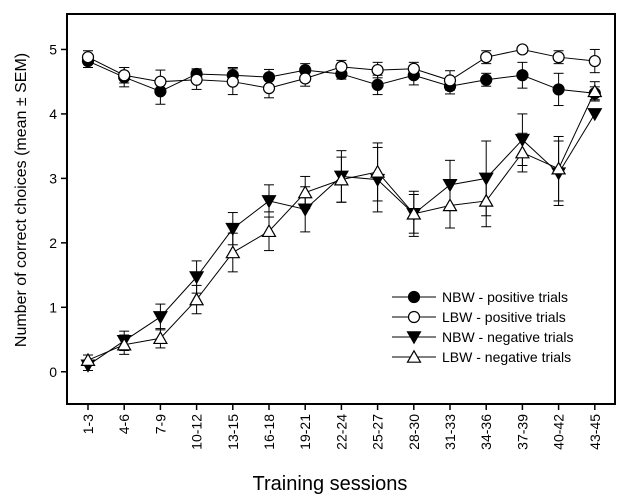 The image size is (633, 497). I want to click on x-tick-label: 37-39, so click(522, 432).